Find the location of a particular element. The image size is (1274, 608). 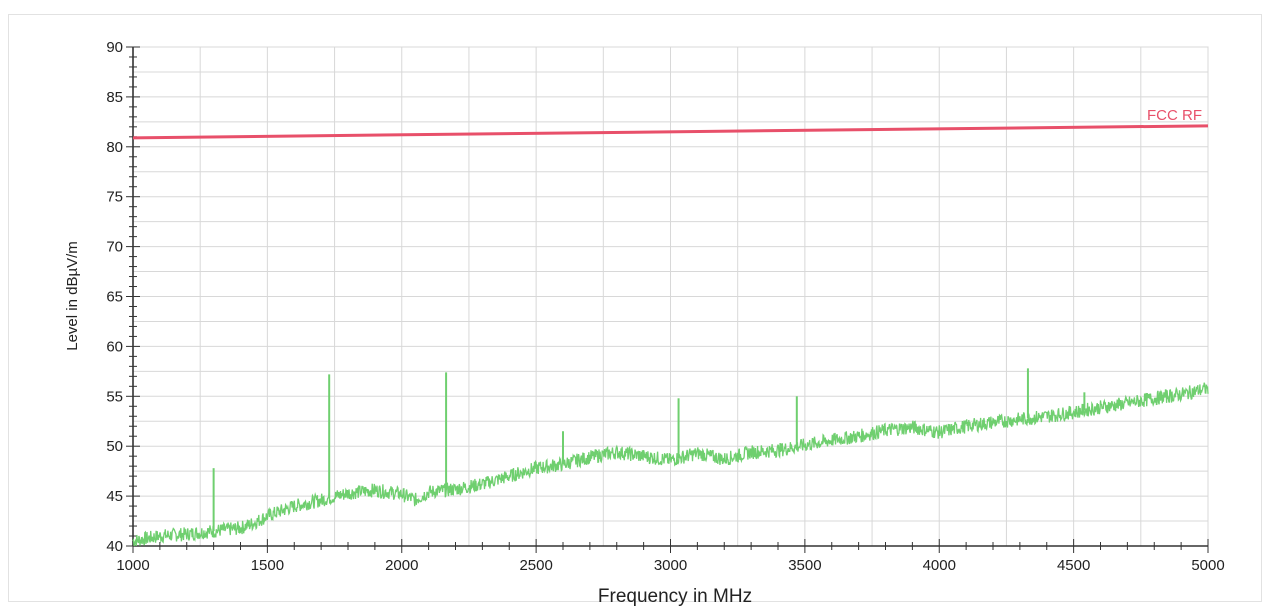

x-axis-title: Frequency in MHz is located at coordinates (675, 596).